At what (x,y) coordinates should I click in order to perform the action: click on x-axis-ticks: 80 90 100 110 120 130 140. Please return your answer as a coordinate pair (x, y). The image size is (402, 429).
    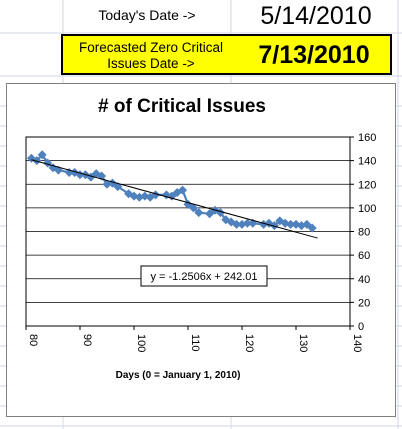
    Looking at the image, I should click on (194, 339).